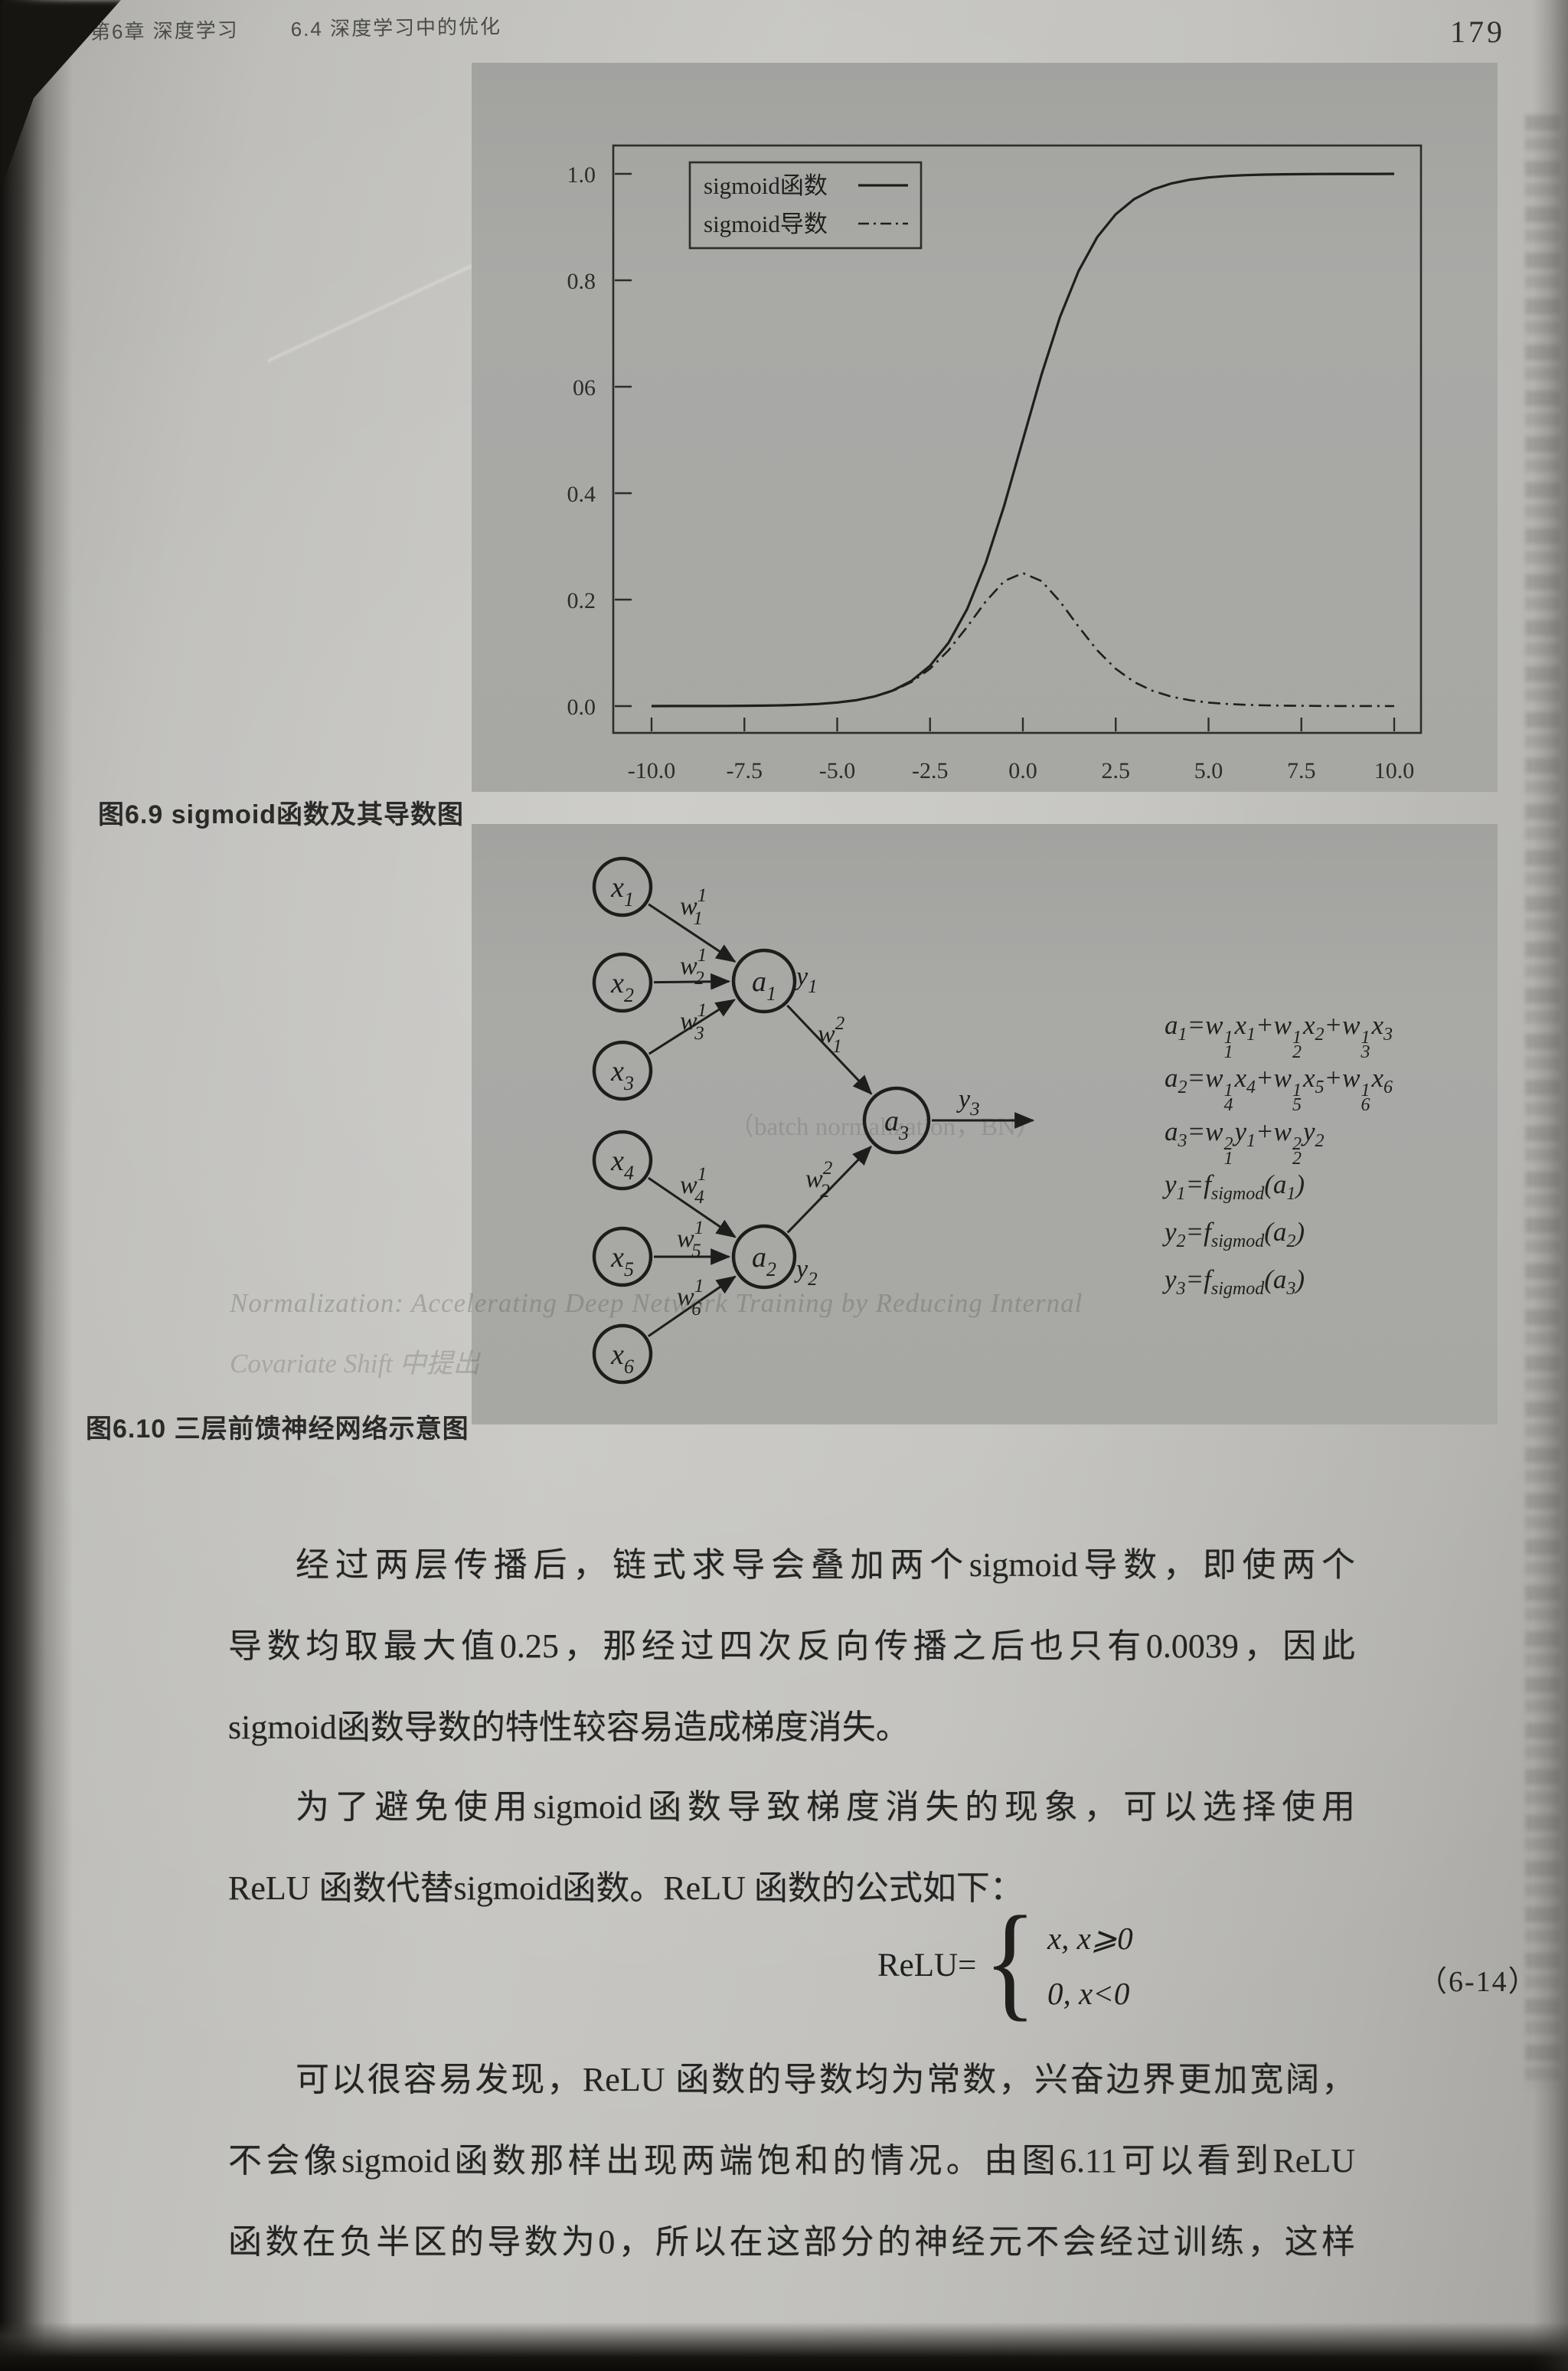 Image resolution: width=1568 pixels, height=2371 pixels. What do you see at coordinates (1023, 639) in the screenshot?
I see `sigmoid-derivative-curve` at bounding box center [1023, 639].